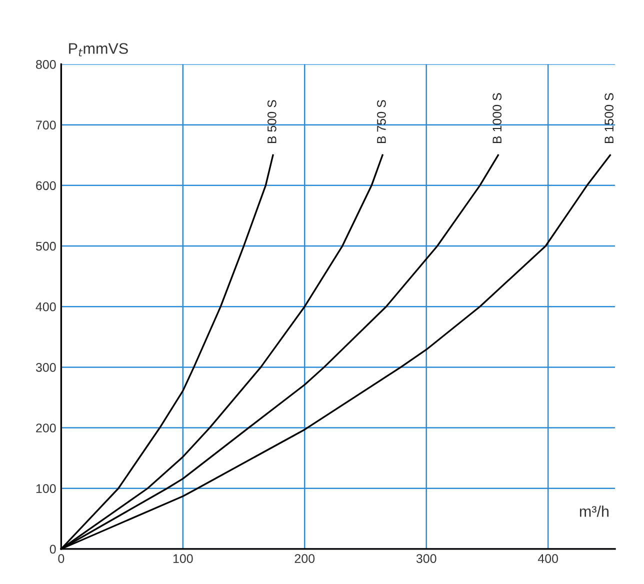  I want to click on y-tick-label: 700, so click(46, 125).